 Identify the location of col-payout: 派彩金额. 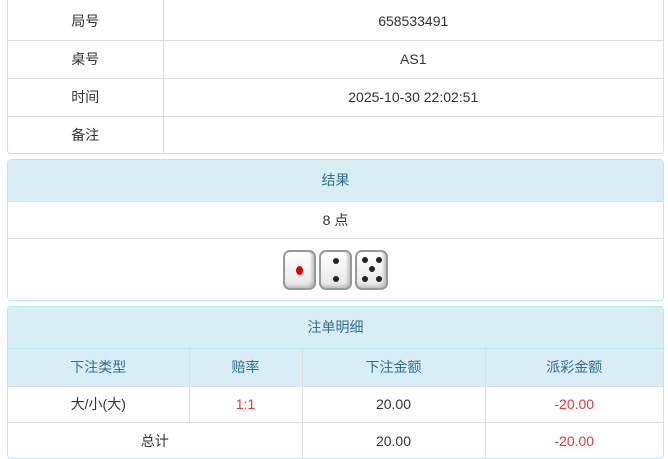
(573, 368).